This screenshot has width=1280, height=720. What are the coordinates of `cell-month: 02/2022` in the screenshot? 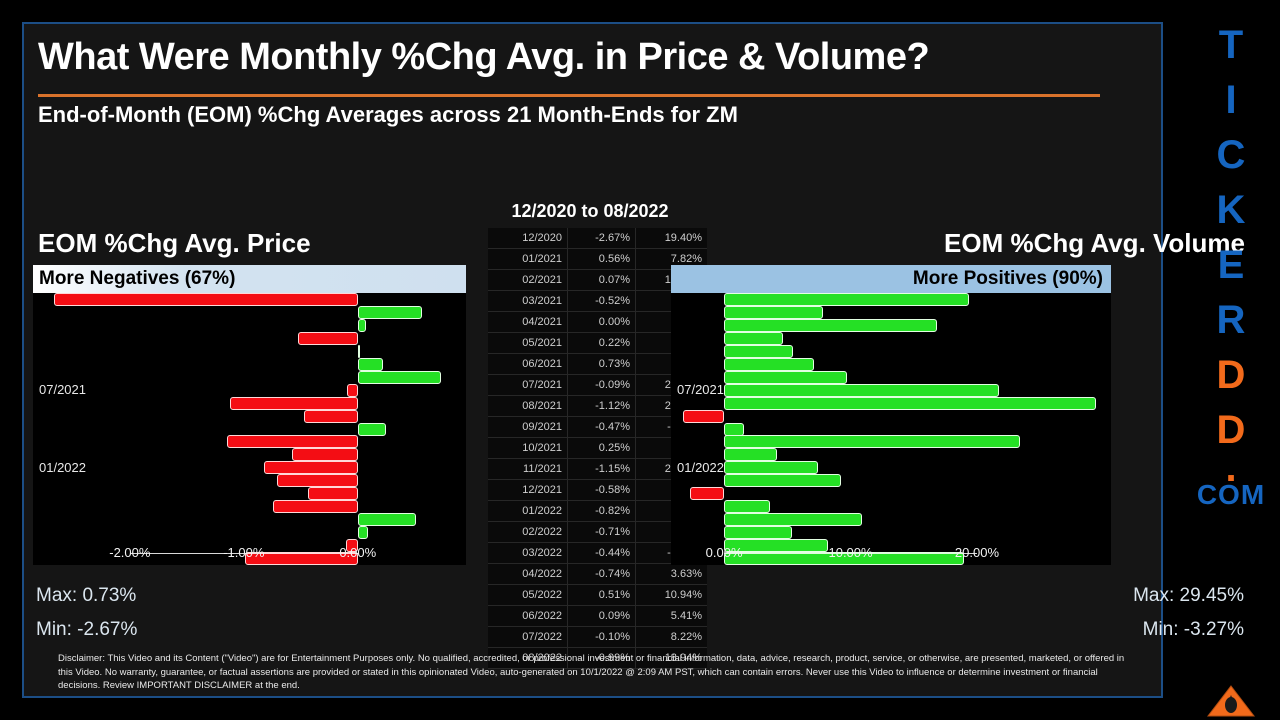 It's located at (528, 532).